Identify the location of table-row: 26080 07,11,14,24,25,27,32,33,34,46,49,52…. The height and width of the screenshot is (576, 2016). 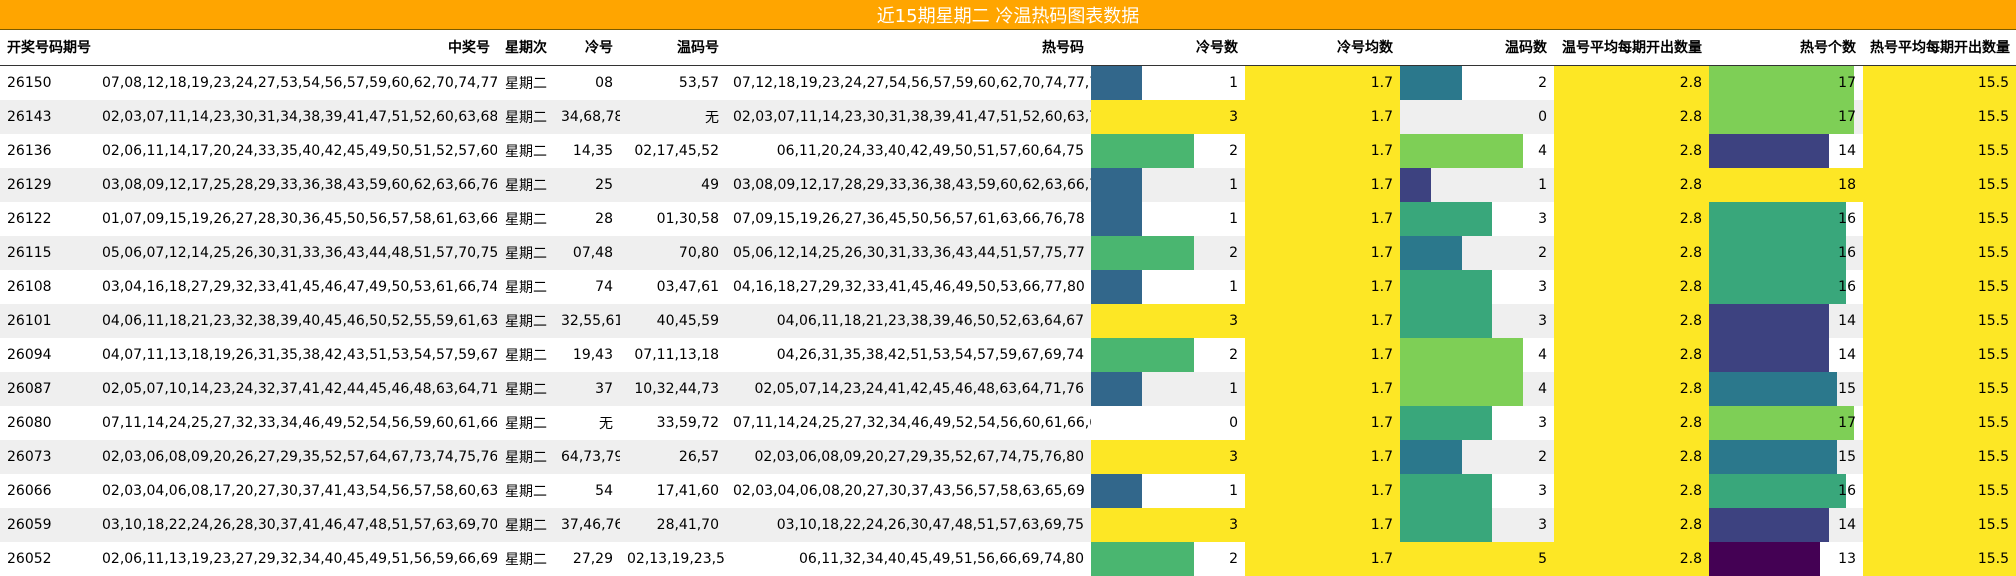
(1008, 422).